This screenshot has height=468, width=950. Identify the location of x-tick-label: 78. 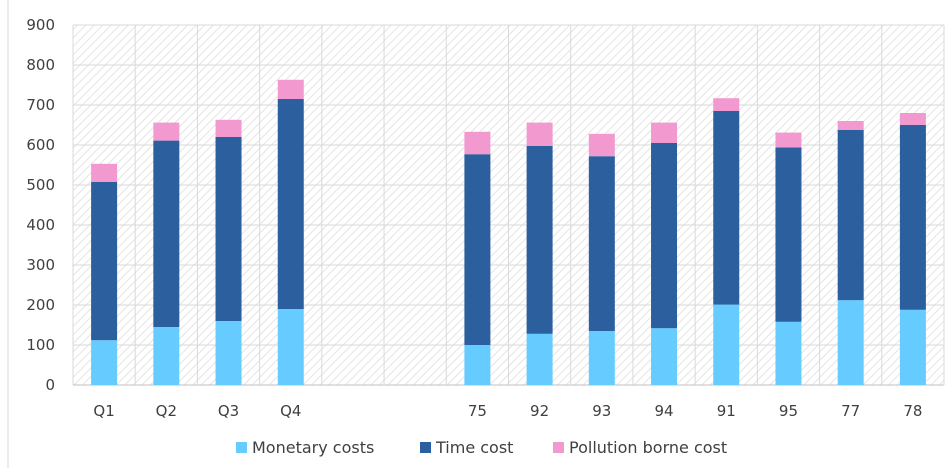
(912, 411).